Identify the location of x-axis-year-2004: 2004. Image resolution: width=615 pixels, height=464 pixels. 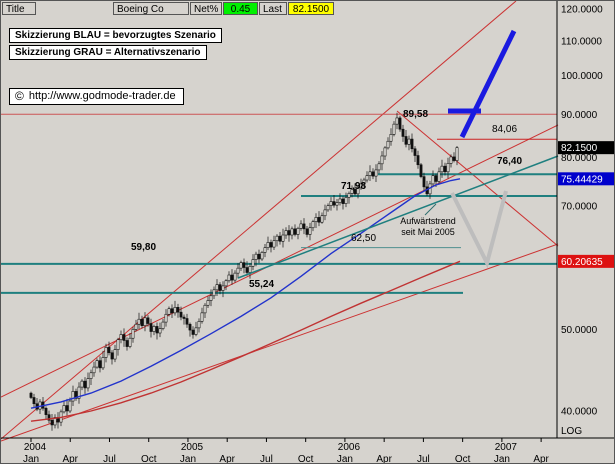
(35, 447).